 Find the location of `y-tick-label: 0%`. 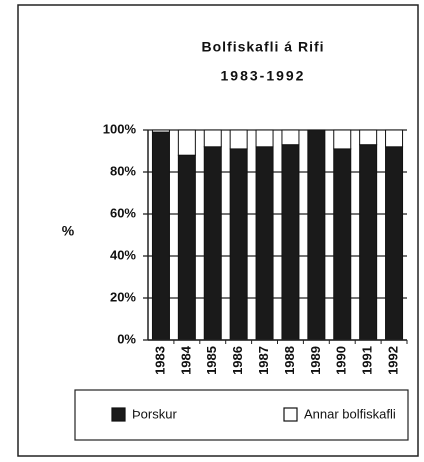

y-tick-label: 0% is located at coordinates (126, 338).